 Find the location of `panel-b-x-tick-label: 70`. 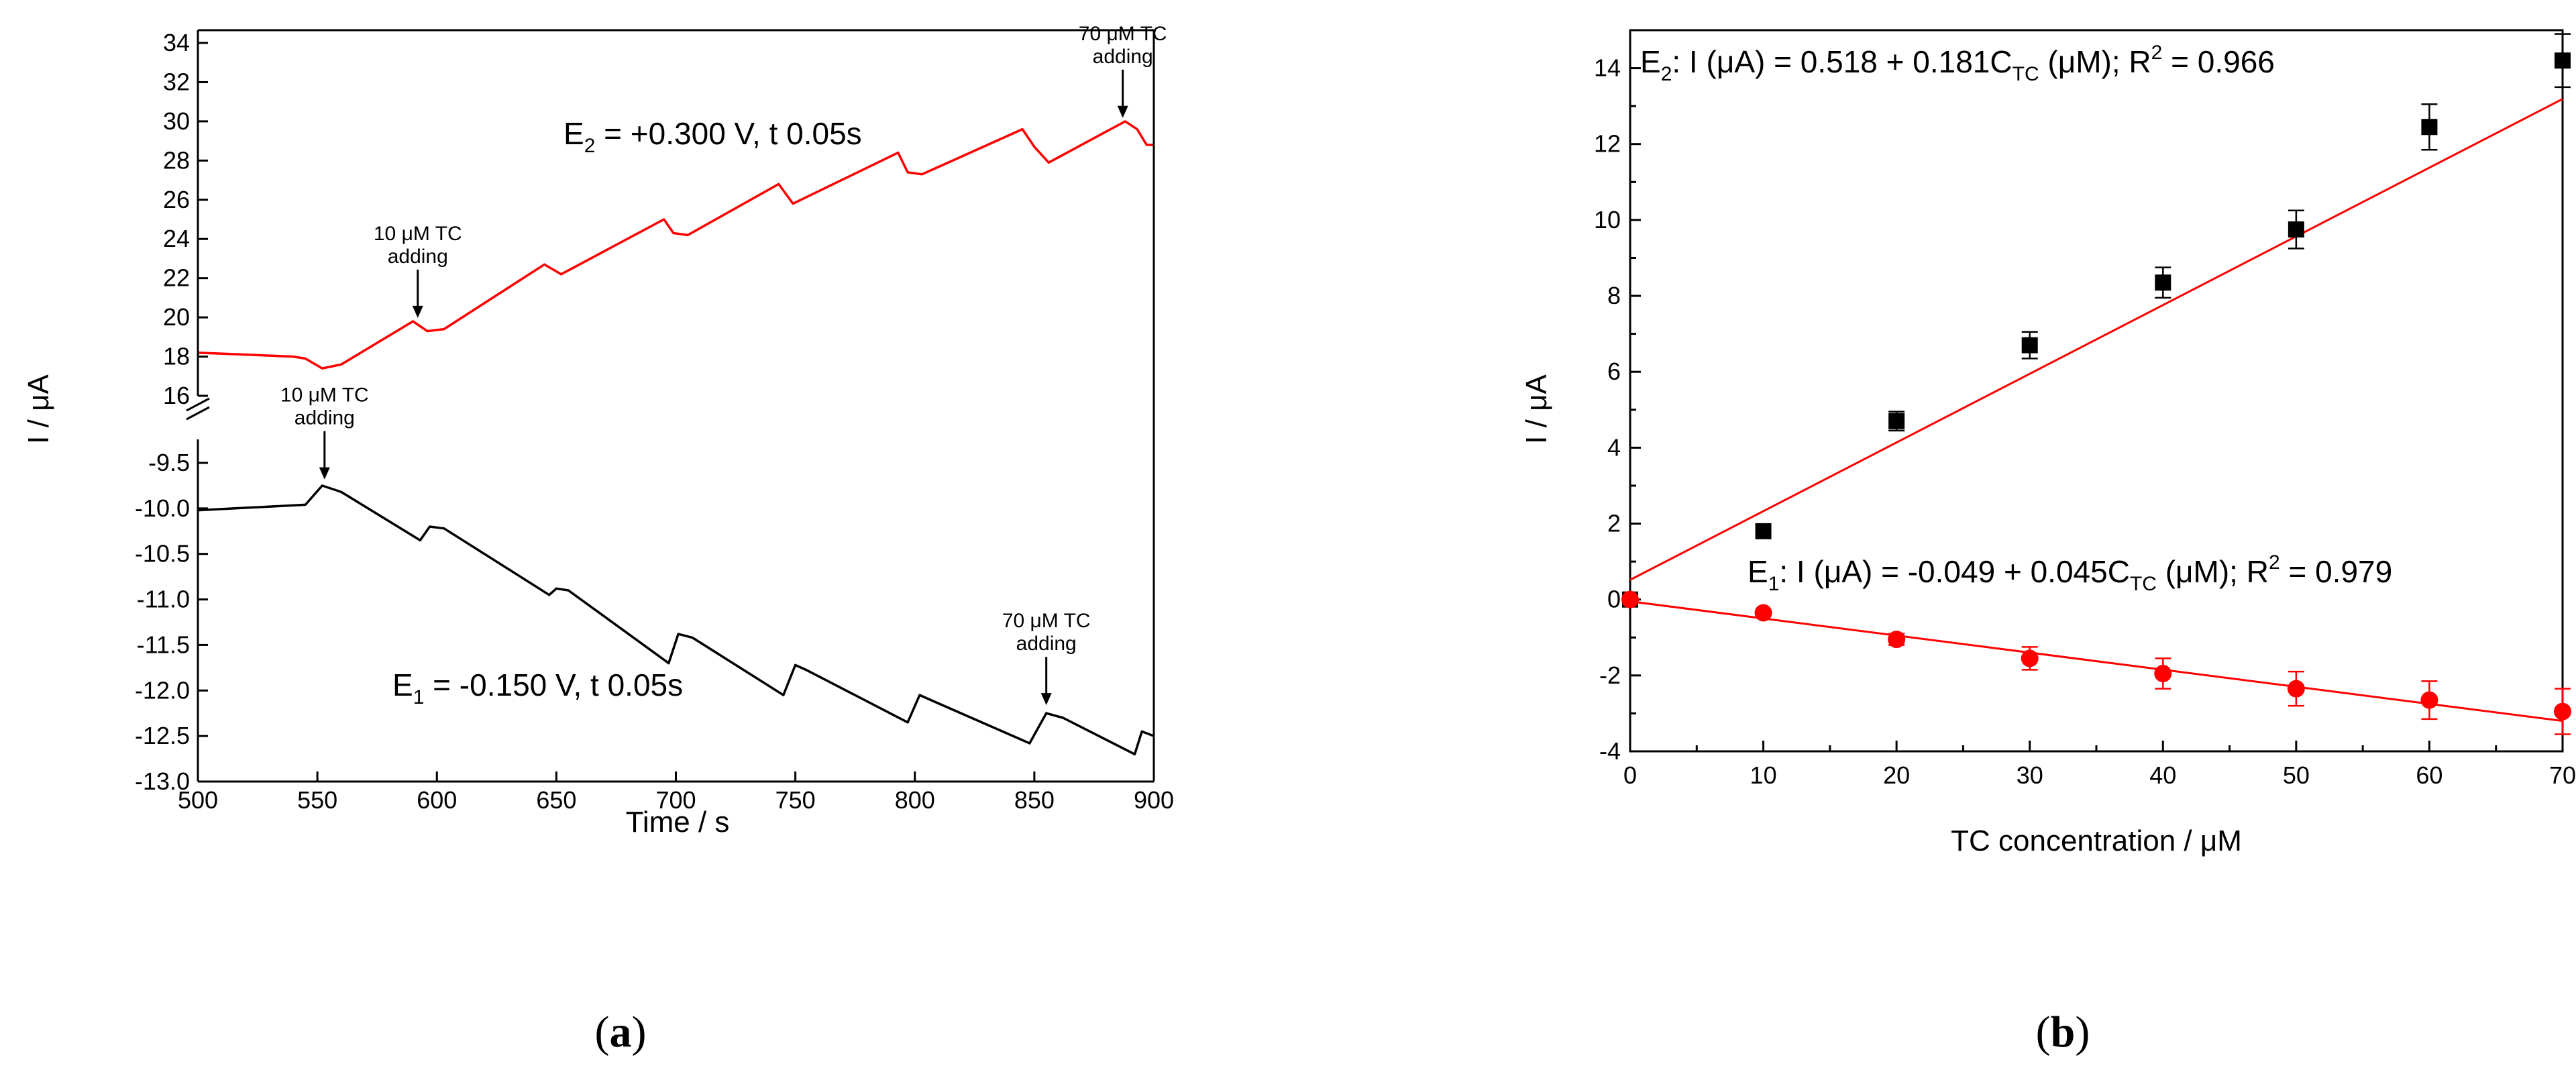

panel-b-x-tick-label: 70 is located at coordinates (2562, 775).